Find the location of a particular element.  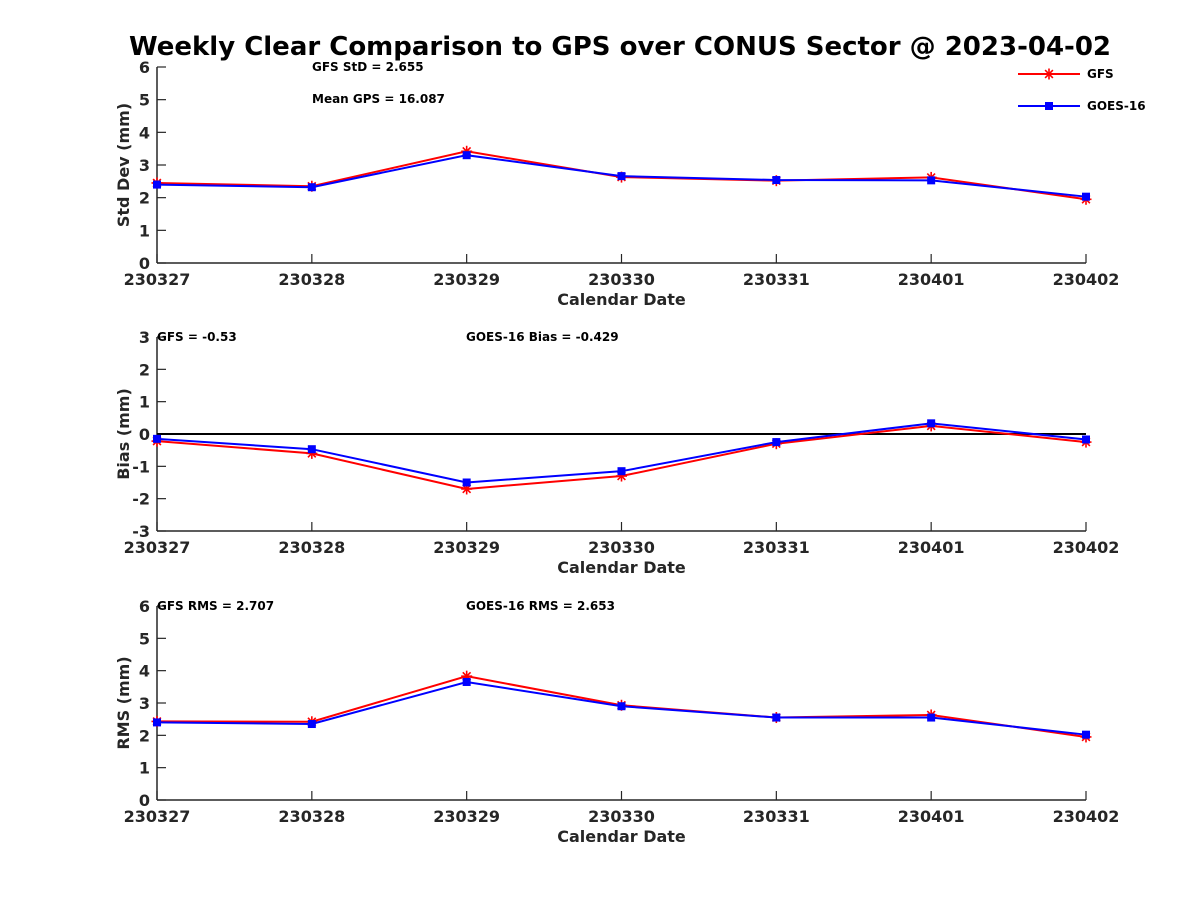

panel-annotation: GOES-16 RMS = 2.653 is located at coordinates (540, 606).